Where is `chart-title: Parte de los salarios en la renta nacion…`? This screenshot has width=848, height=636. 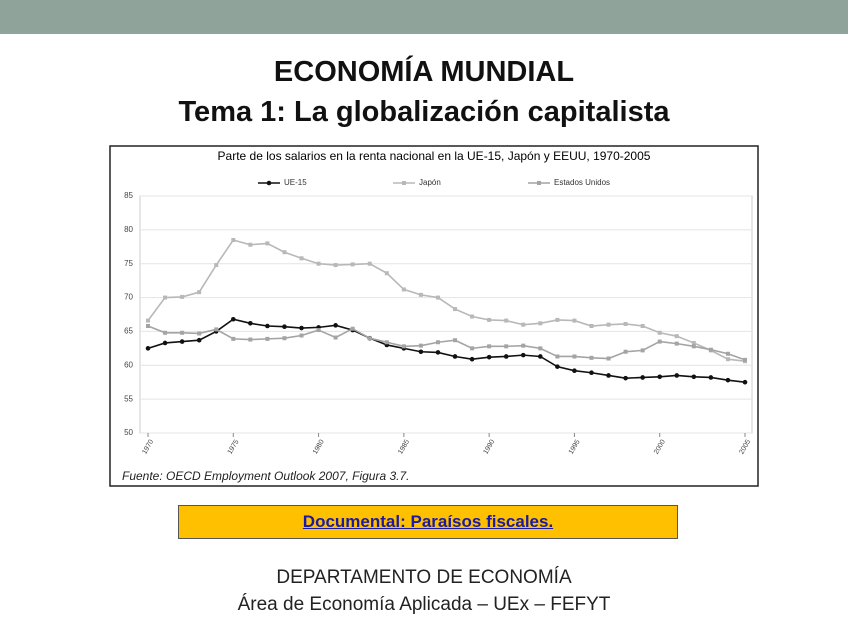
chart-title: Parte de los salarios en la renta nacion… is located at coordinates (434, 156).